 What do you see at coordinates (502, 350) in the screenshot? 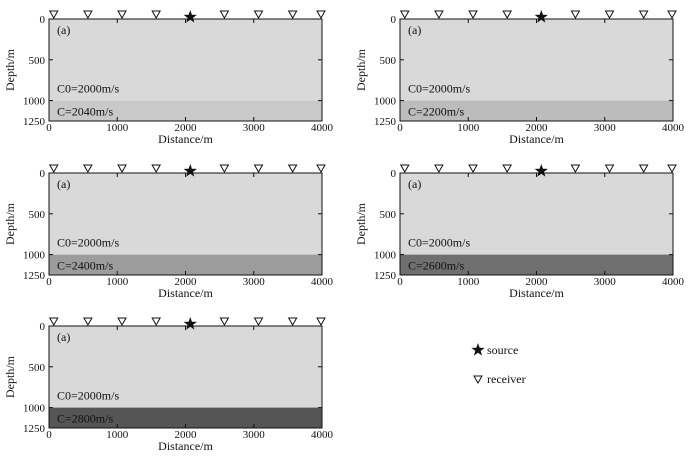
I see `legend-source-label: source` at bounding box center [502, 350].